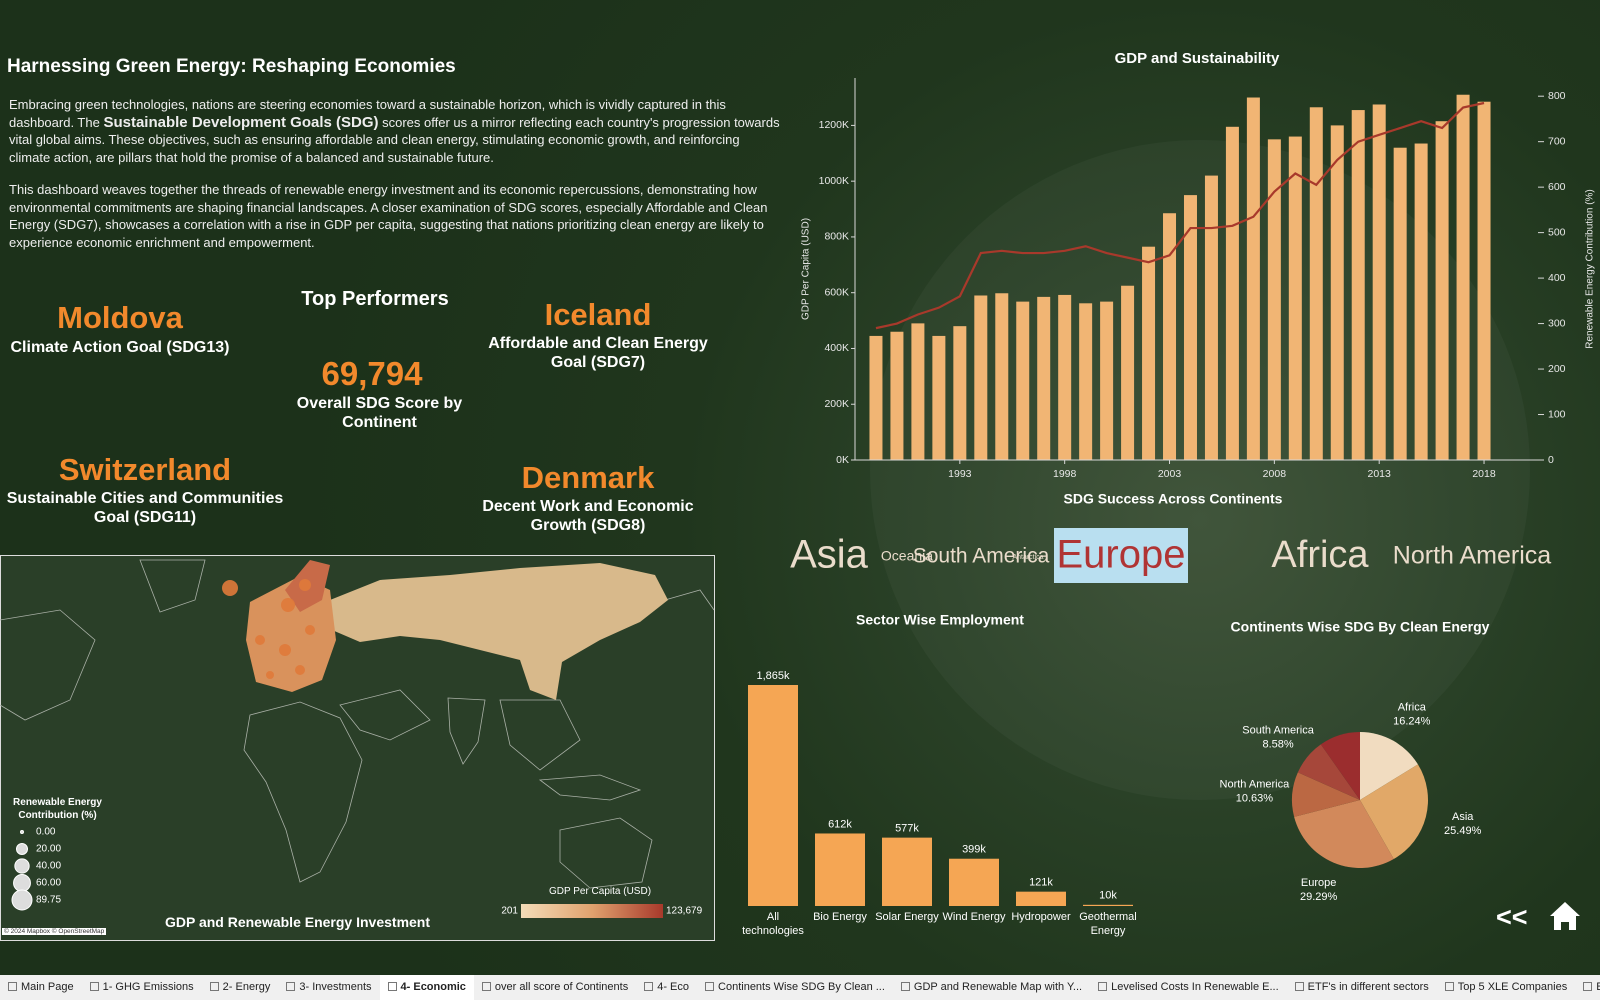  What do you see at coordinates (142, 987) in the screenshot?
I see `tab: 1- GHG Emissions` at bounding box center [142, 987].